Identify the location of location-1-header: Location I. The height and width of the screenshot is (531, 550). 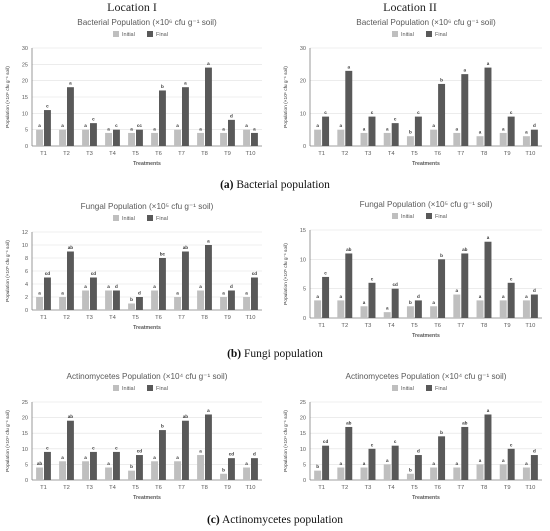
(132, 7).